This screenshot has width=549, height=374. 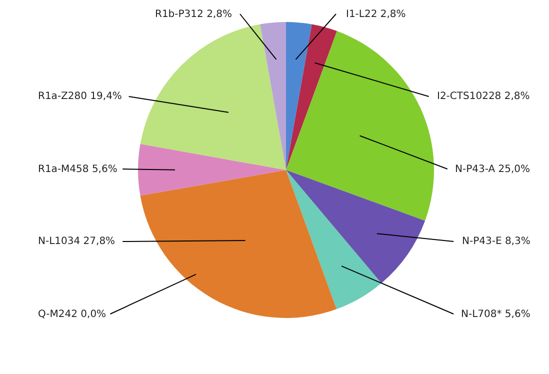 I want to click on slice-label: N-L1034 27,8%, so click(x=77, y=241).